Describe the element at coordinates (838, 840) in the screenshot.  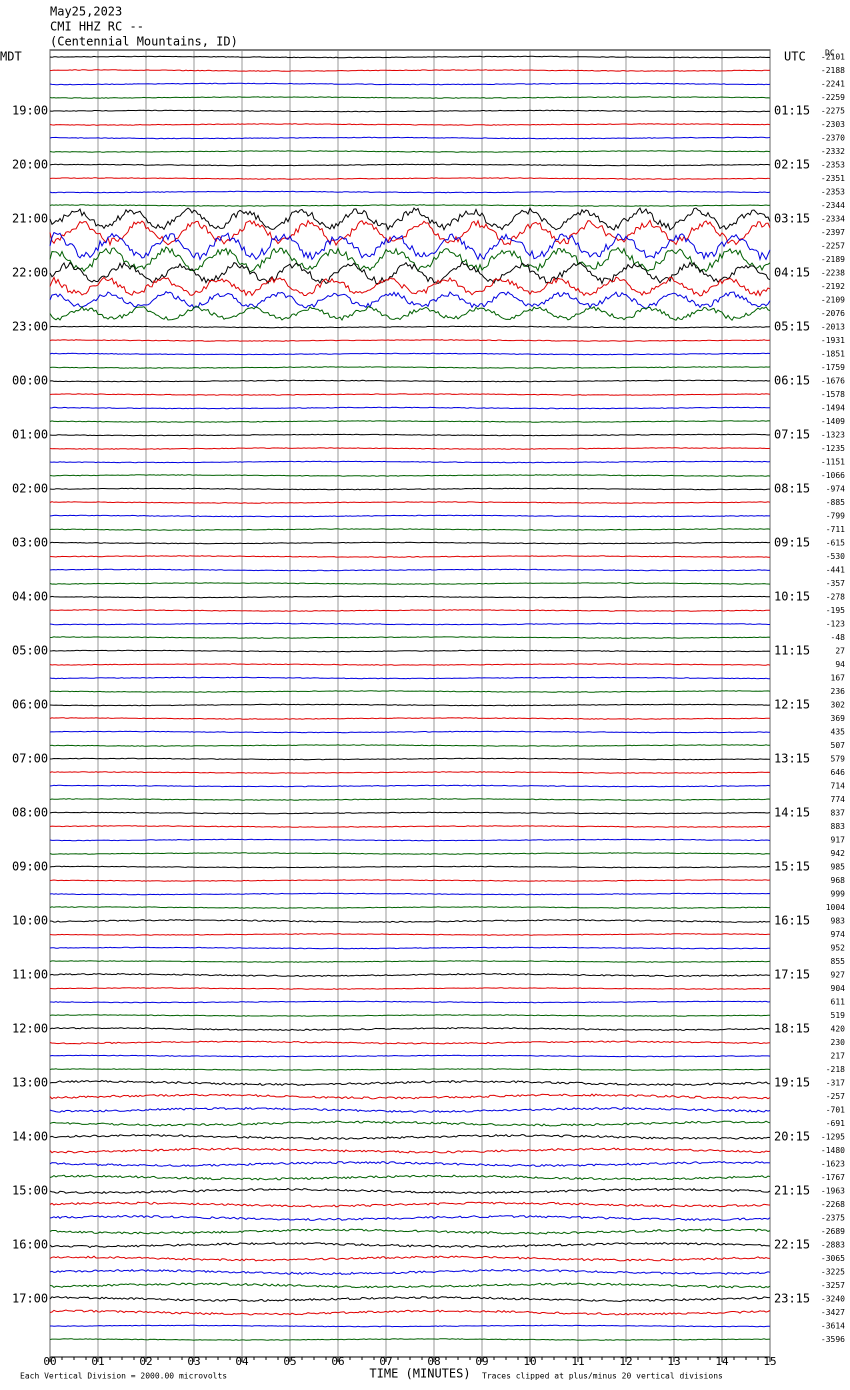
I see `dc-offset-label: 917` at that location.